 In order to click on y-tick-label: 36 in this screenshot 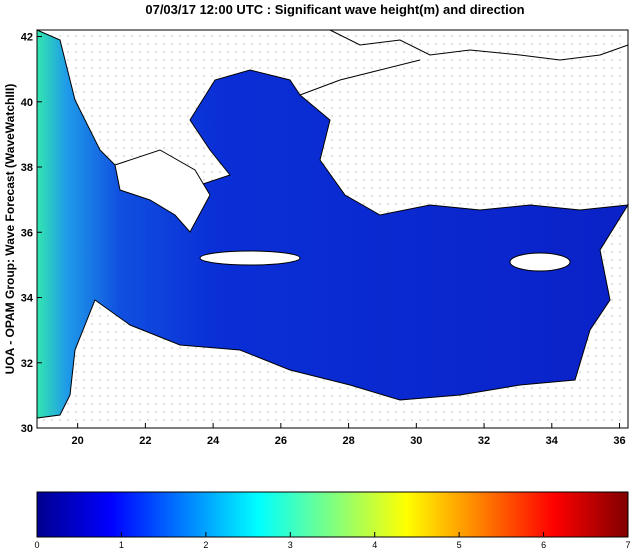, I will do `click(27, 233)`.